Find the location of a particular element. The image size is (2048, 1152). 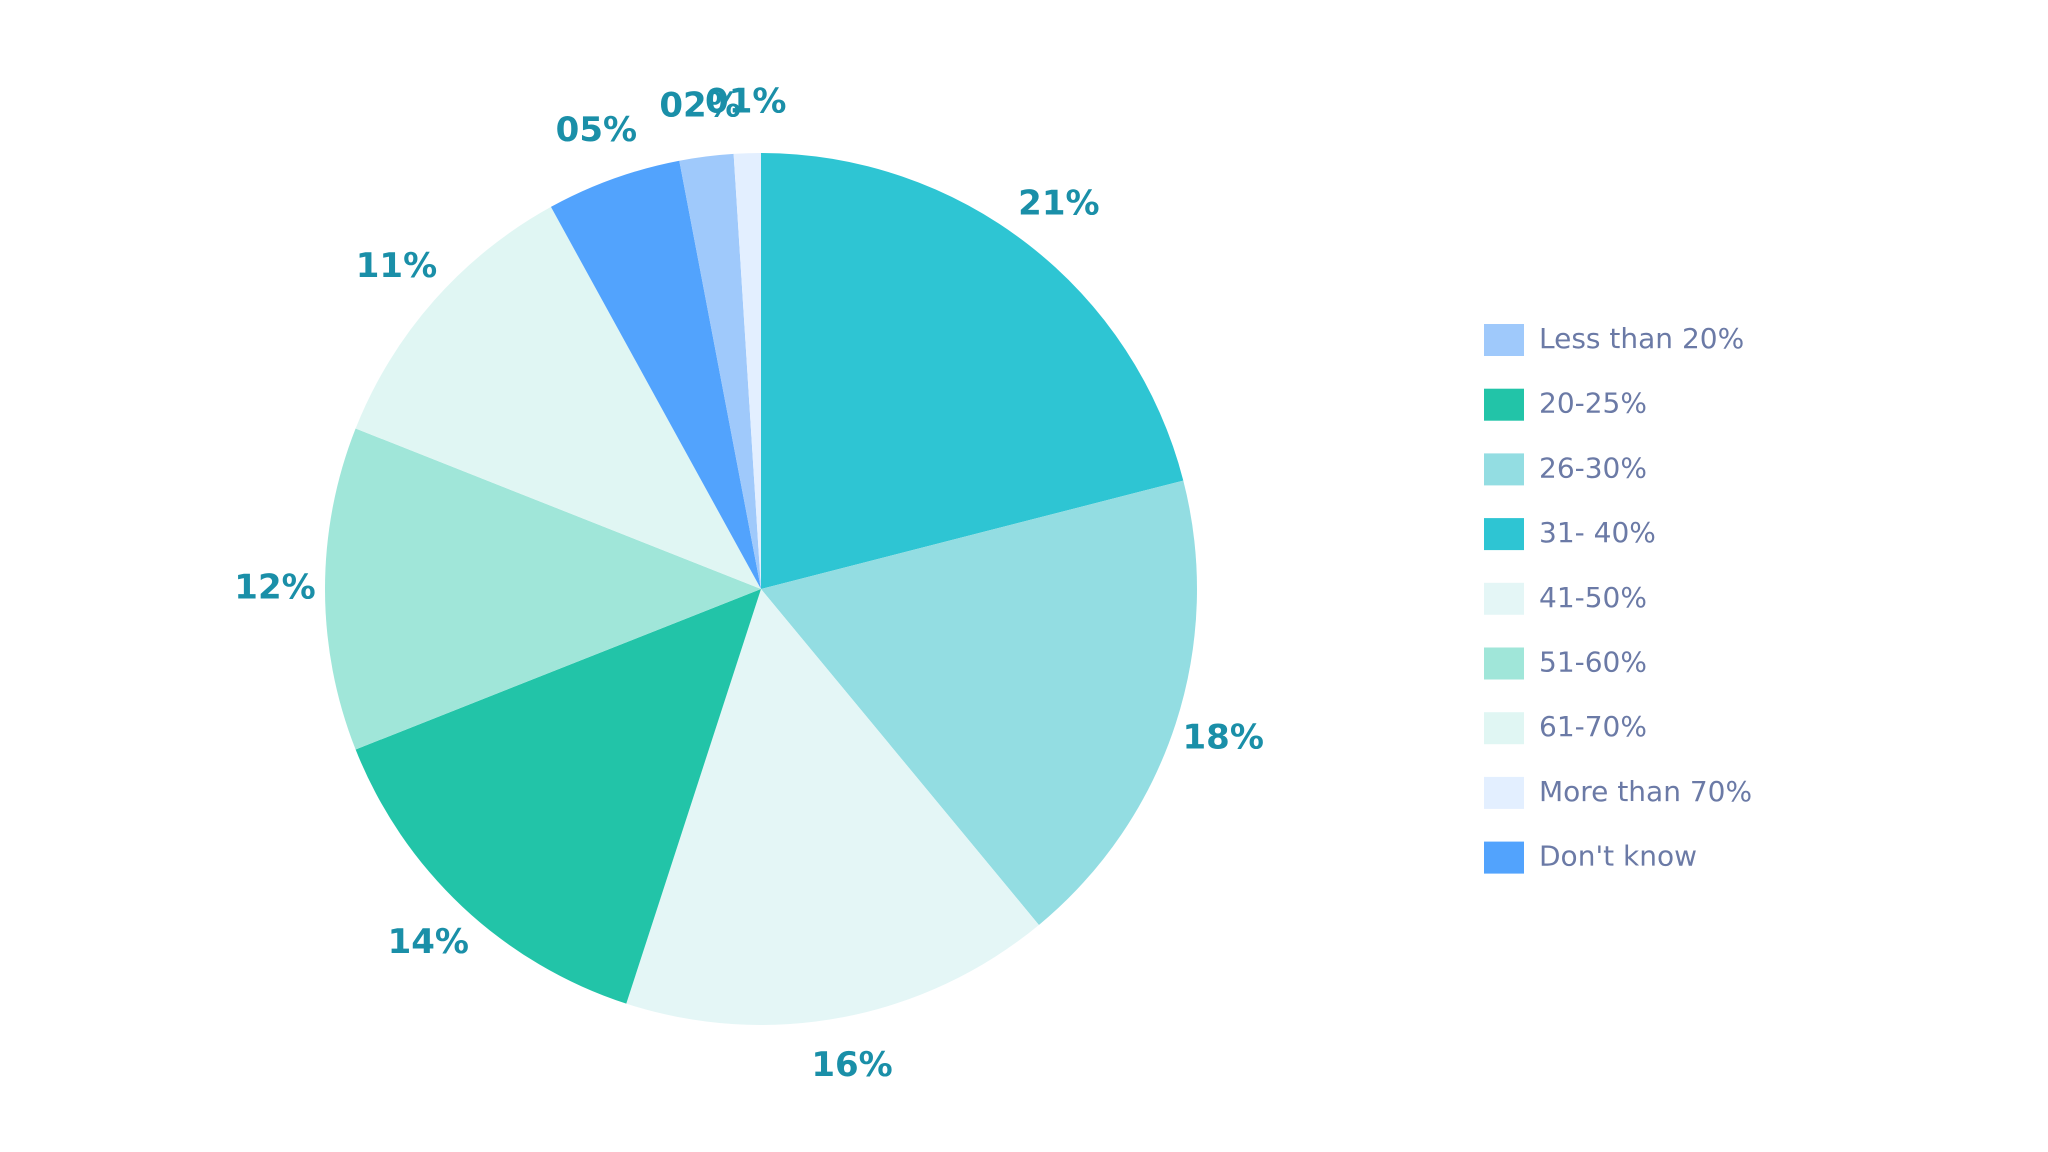

legend-label: 41-50% is located at coordinates (1593, 597).